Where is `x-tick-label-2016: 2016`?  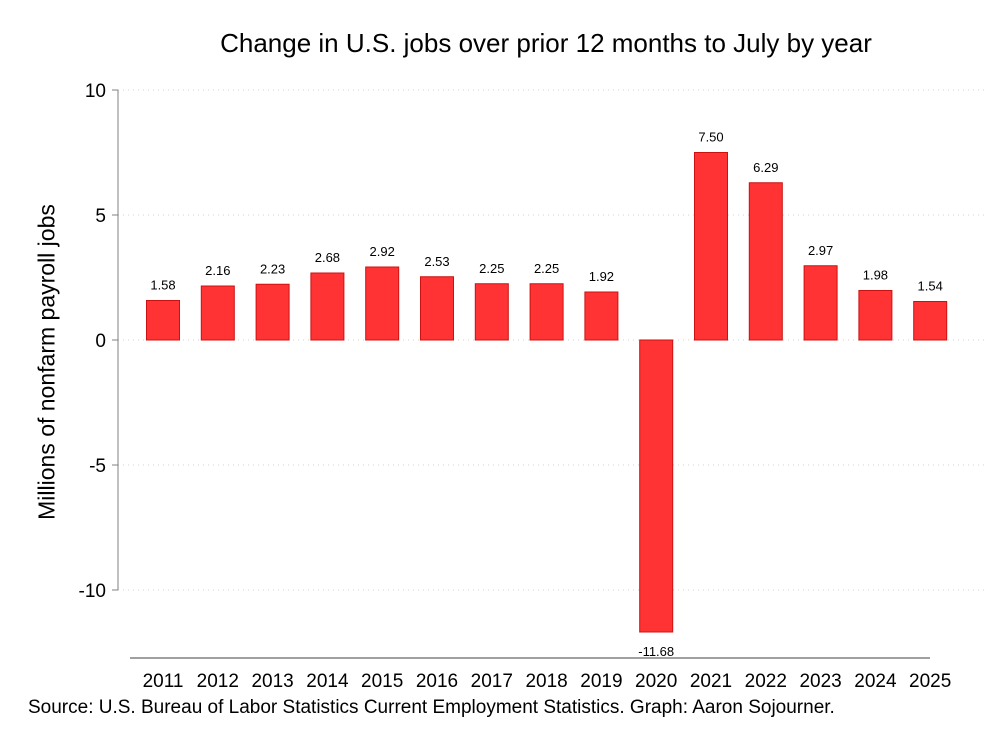
x-tick-label-2016: 2016 is located at coordinates (437, 681).